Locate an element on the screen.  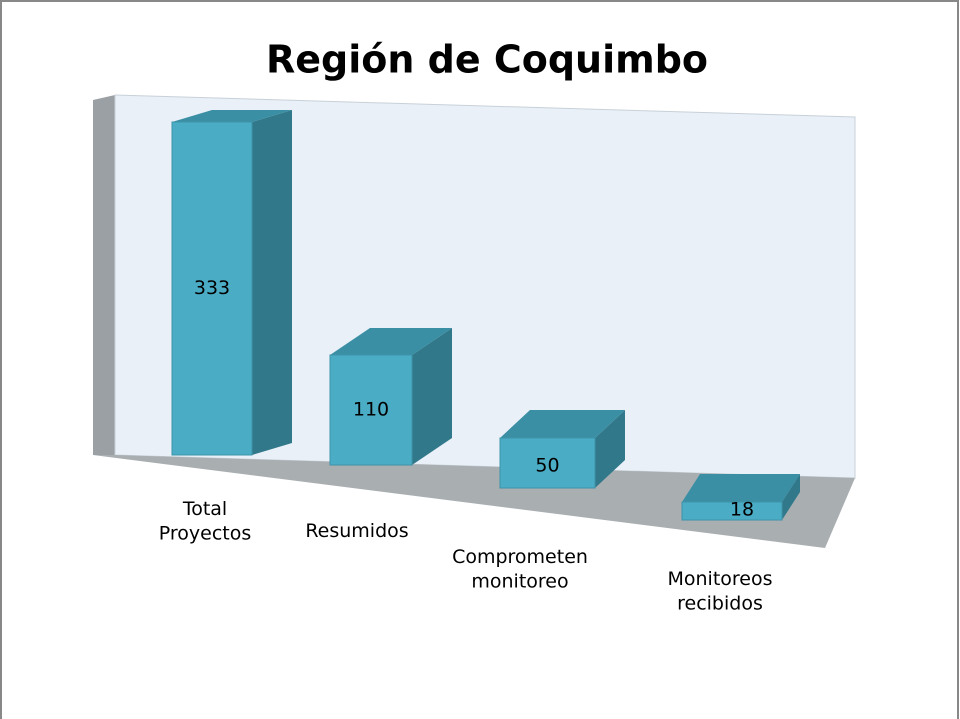
value-label: 50 is located at coordinates (547, 466).